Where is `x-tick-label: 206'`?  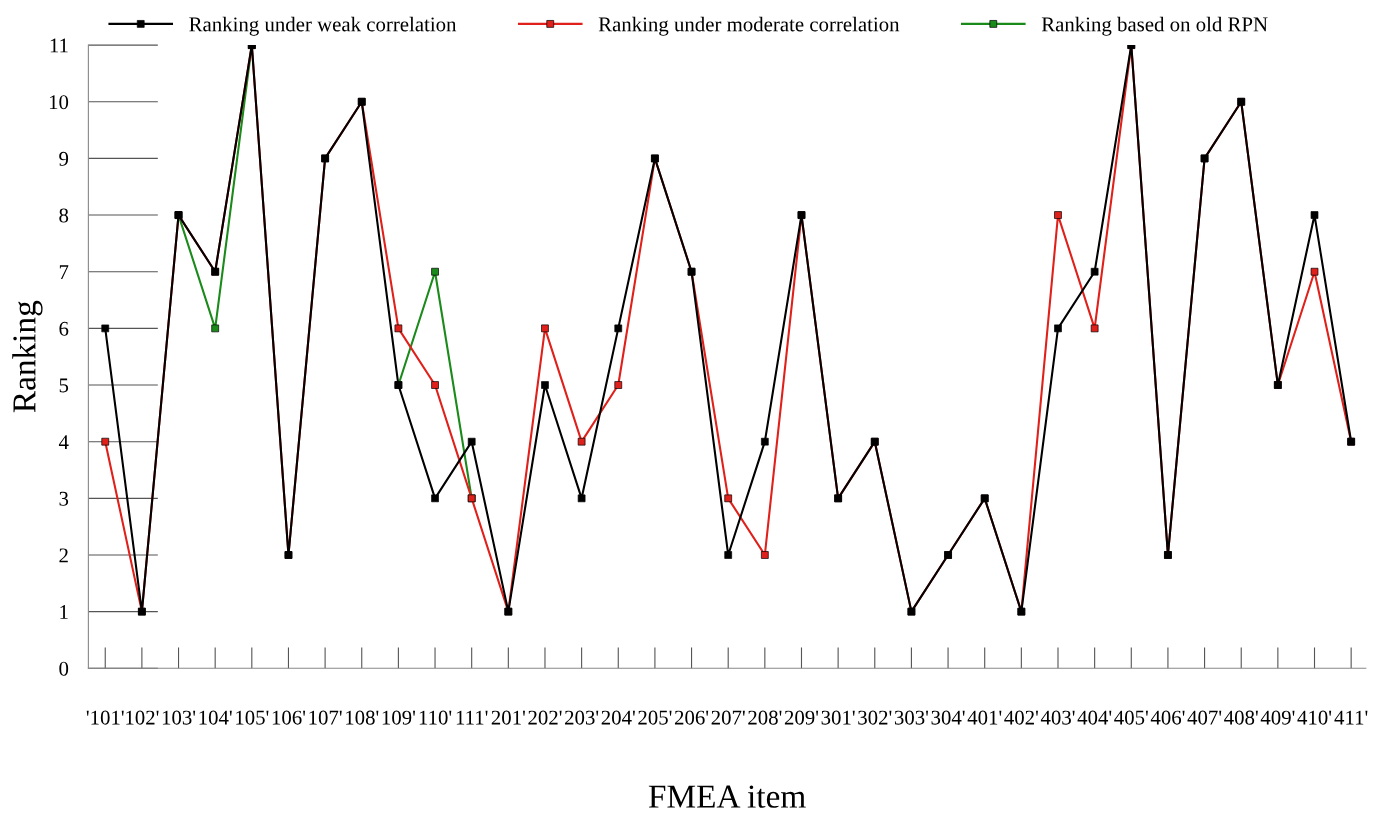
x-tick-label: 206' is located at coordinates (691, 717).